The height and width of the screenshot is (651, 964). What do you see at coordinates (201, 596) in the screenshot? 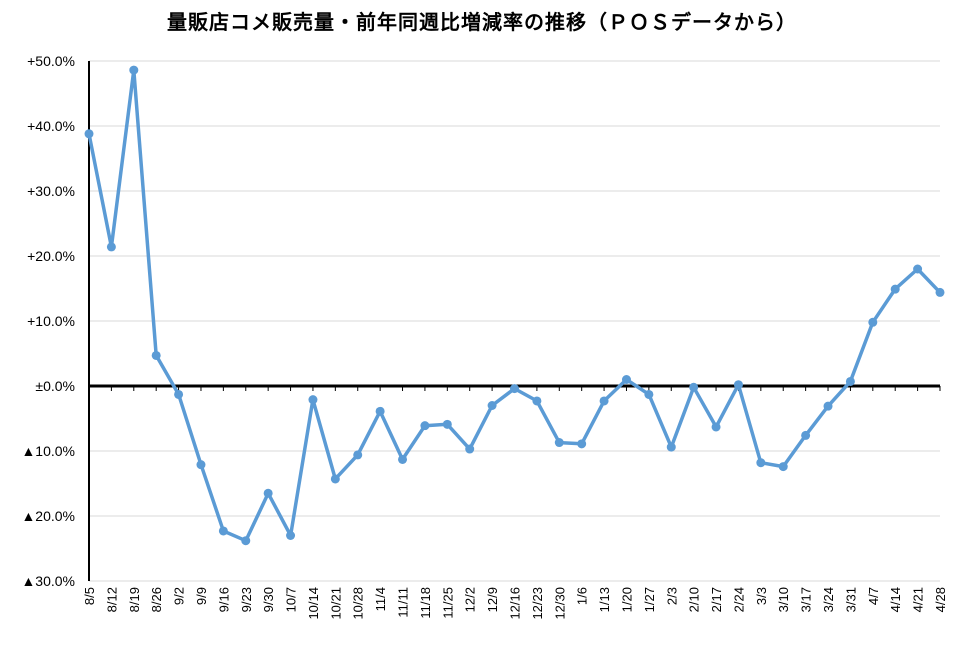
I see `x-tick-label: 9/9` at bounding box center [201, 596].